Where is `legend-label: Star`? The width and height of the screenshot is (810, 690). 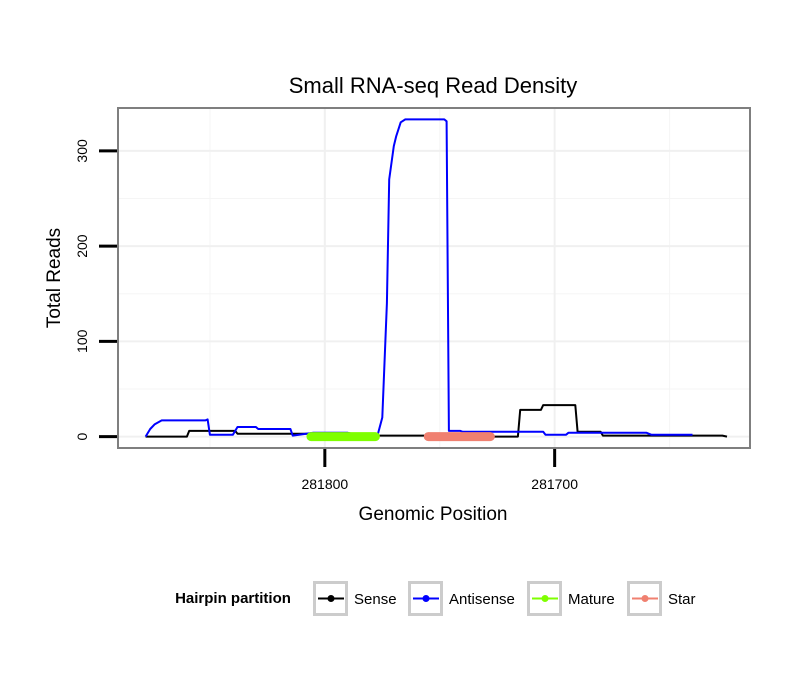 legend-label: Star is located at coordinates (682, 599).